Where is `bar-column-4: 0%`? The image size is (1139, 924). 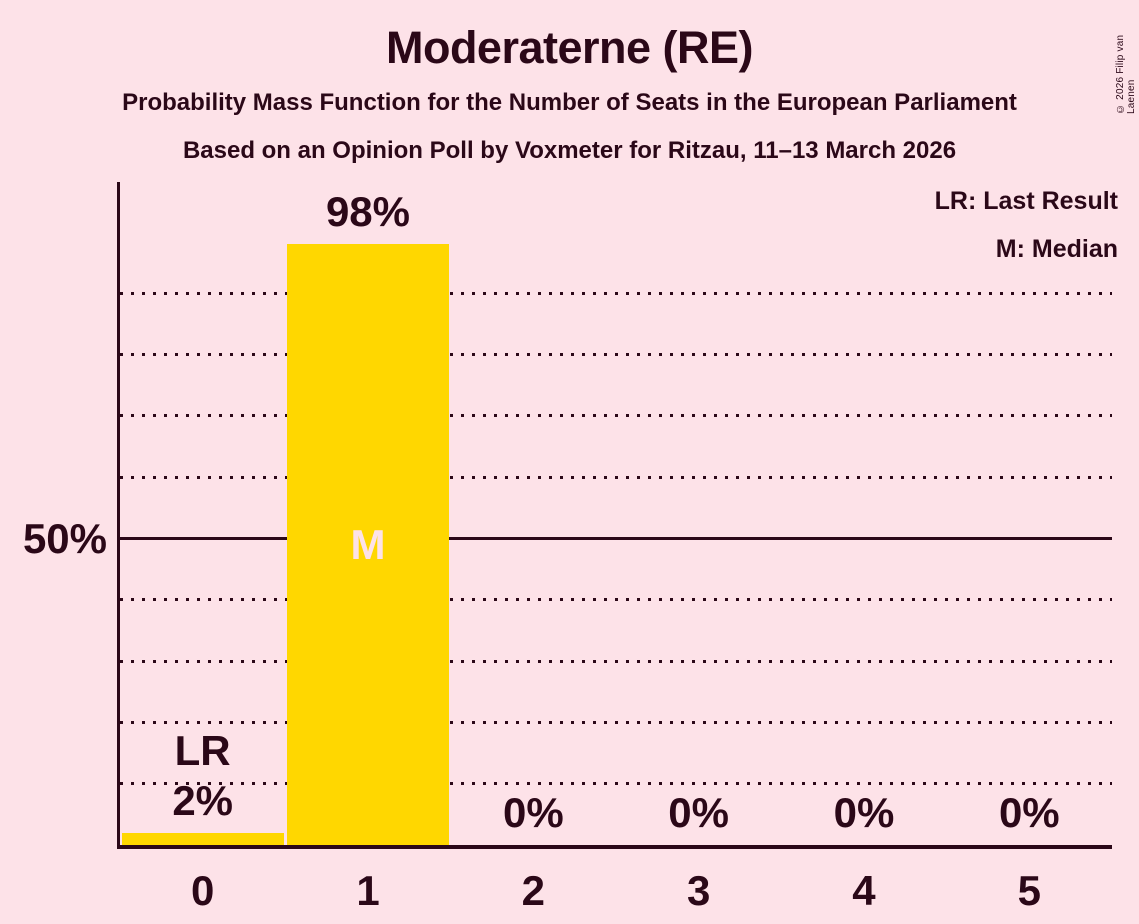 bar-column-4: 0% is located at coordinates (863, 538).